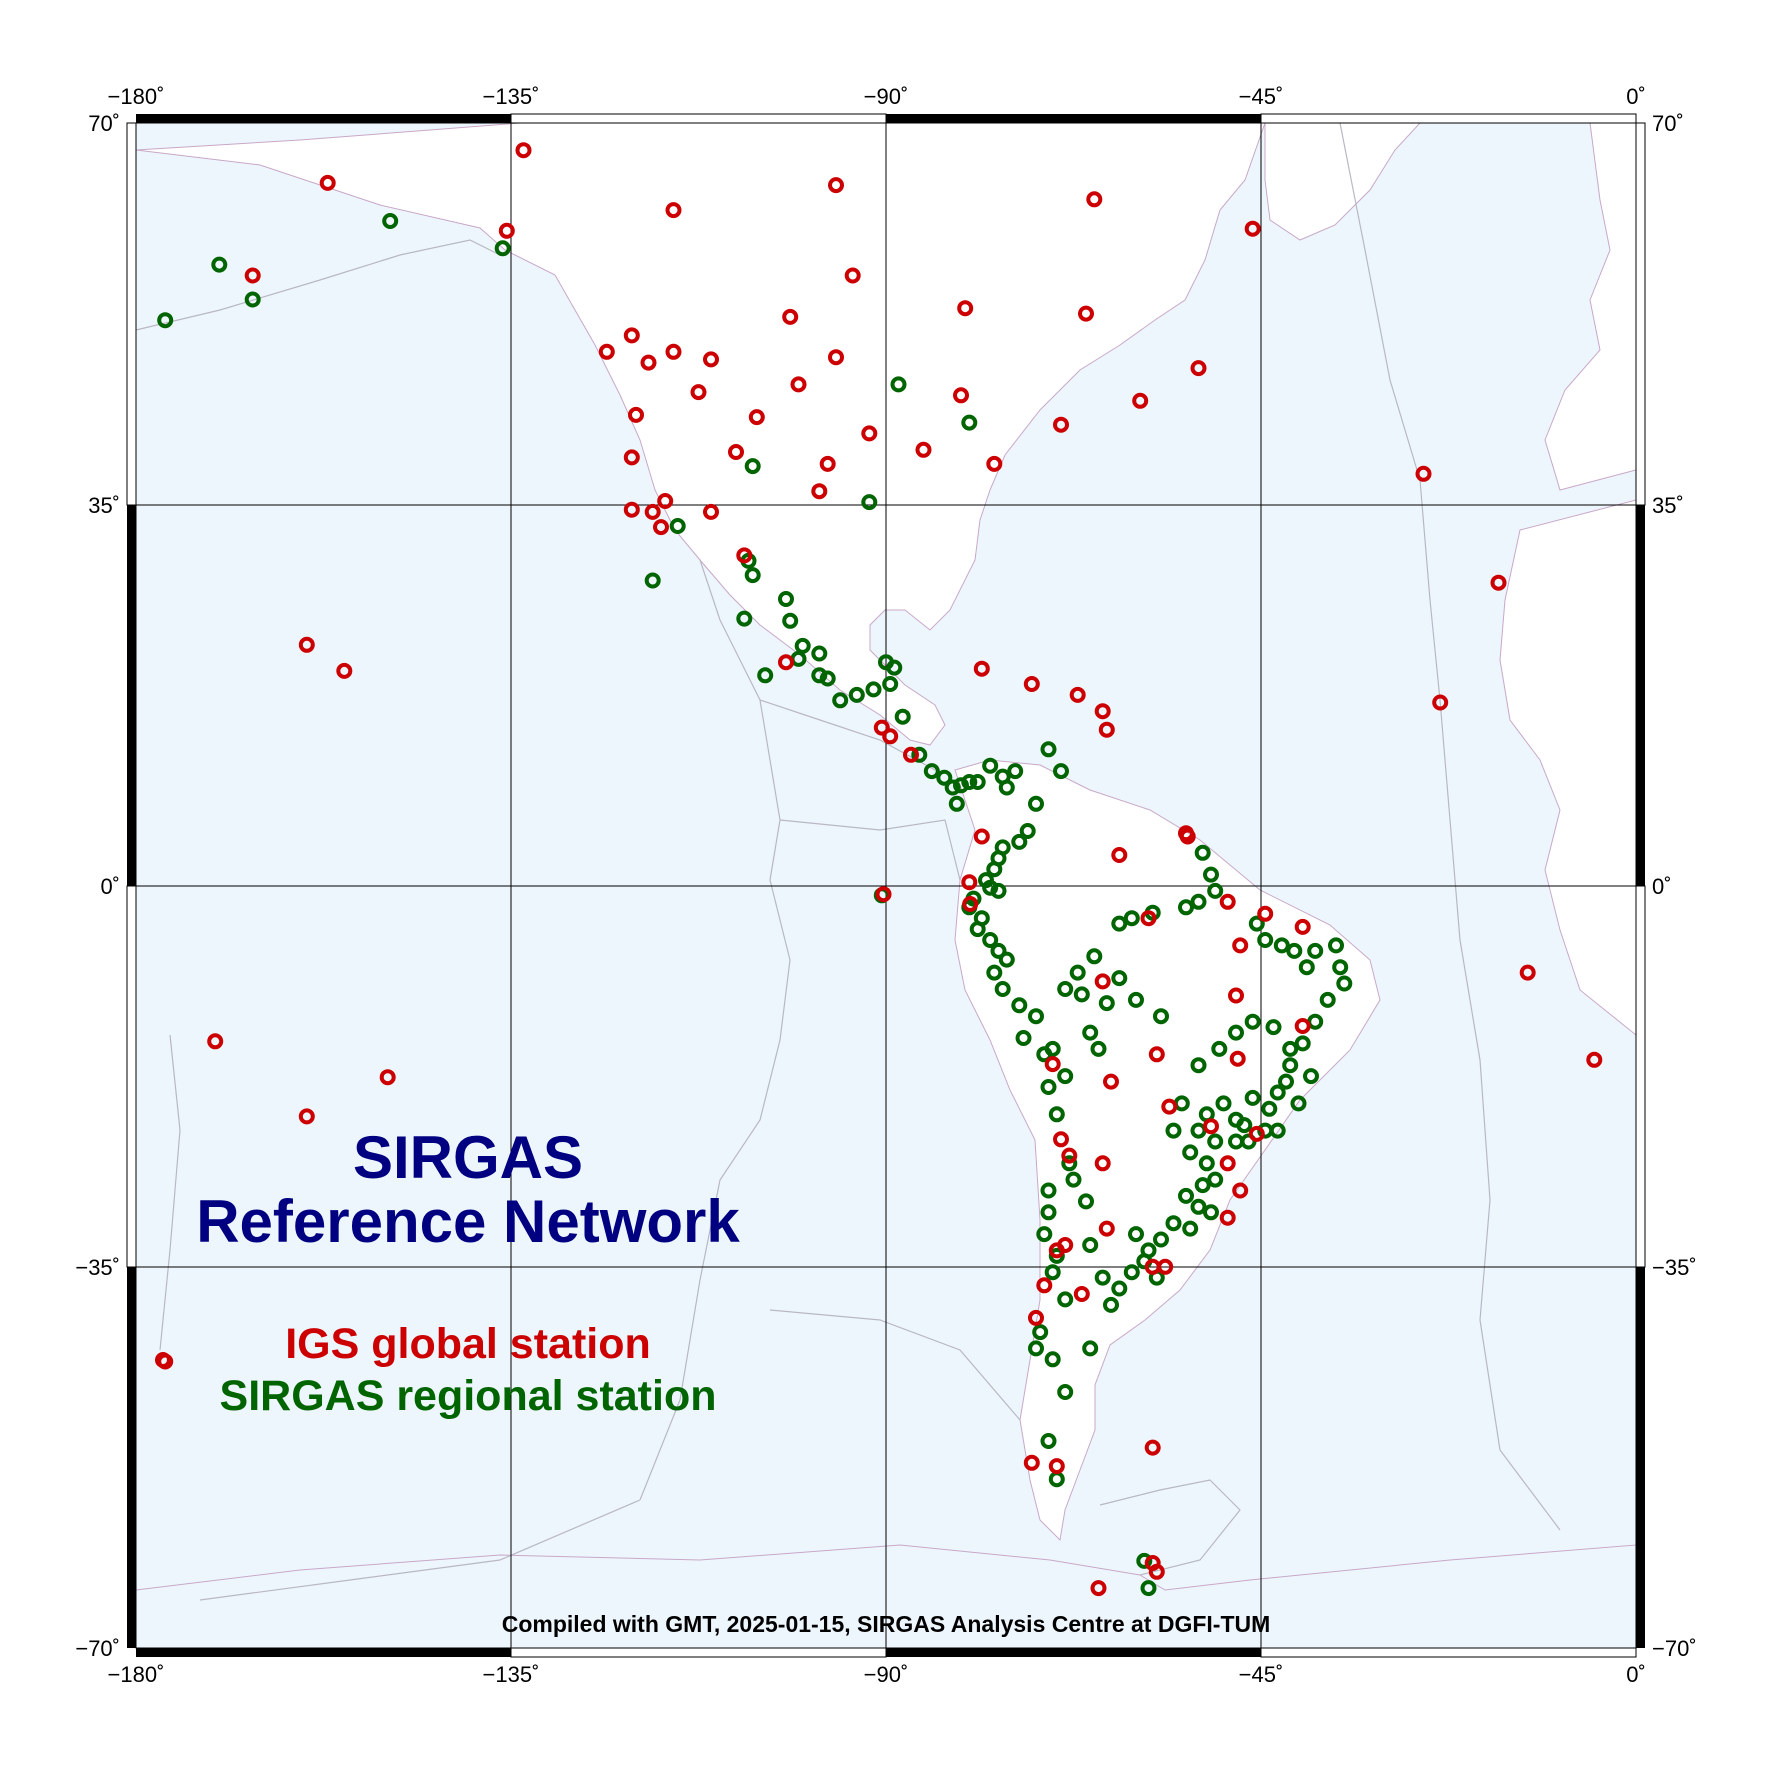 Image resolution: width=1771 pixels, height=1776 pixels. Describe the element at coordinates (163, 1360) in the screenshot. I see `legend-igs-symbol` at that location.